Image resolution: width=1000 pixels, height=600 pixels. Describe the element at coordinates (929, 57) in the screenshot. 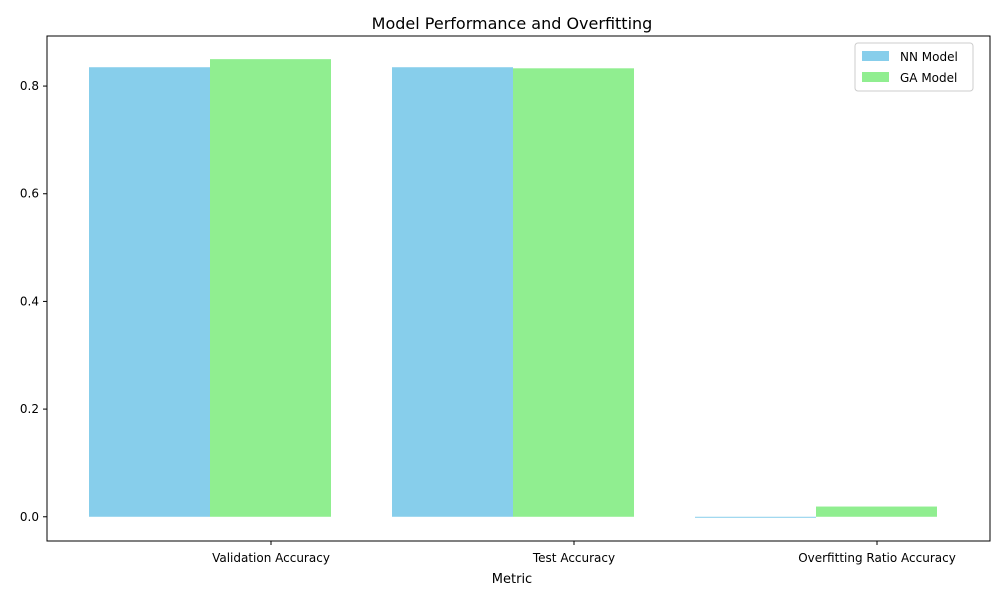

I see `legend-label-1: NN Model` at that location.